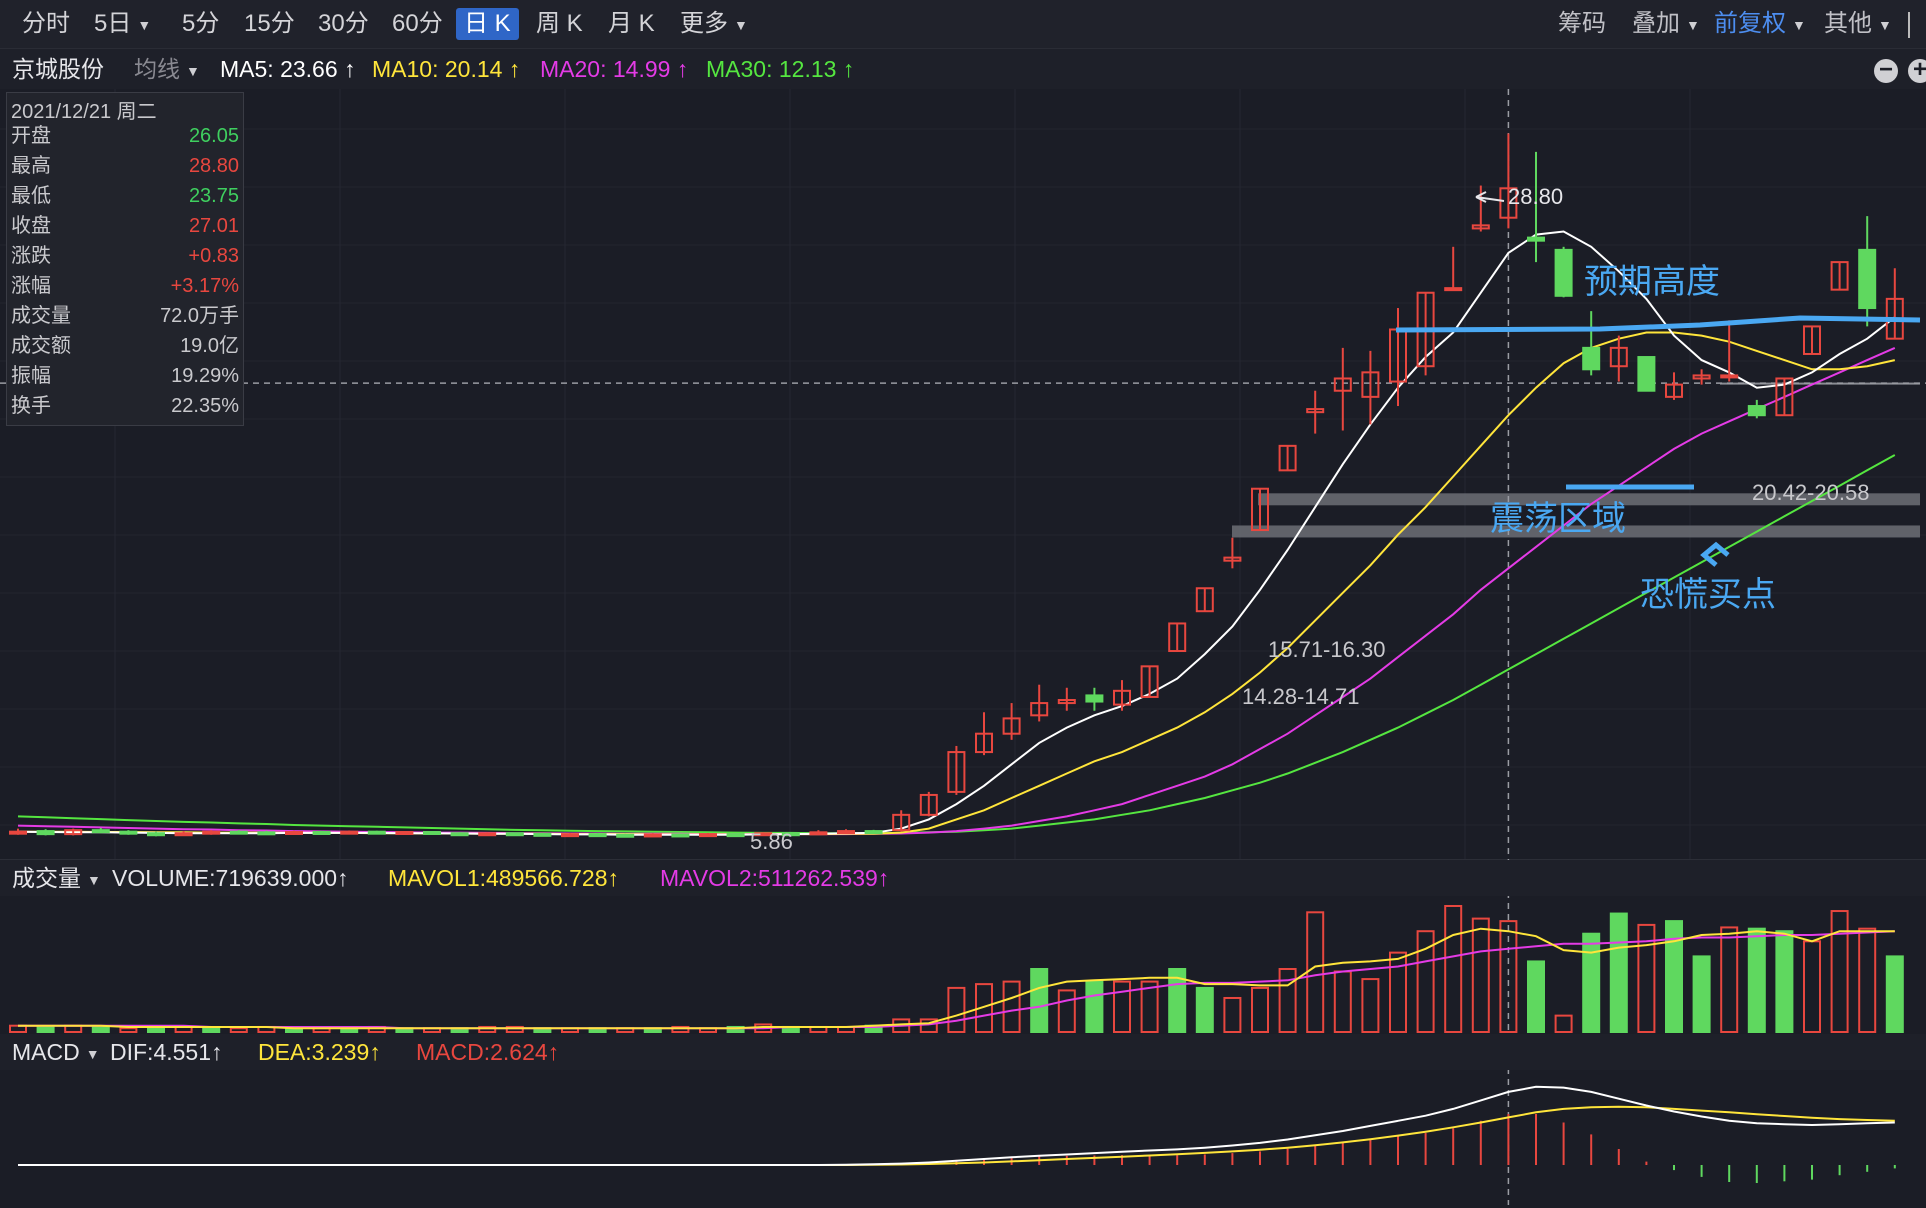  Describe the element at coordinates (125, 346) in the screenshot. I see `panel-row-7: 成交额 19.0亿` at that location.